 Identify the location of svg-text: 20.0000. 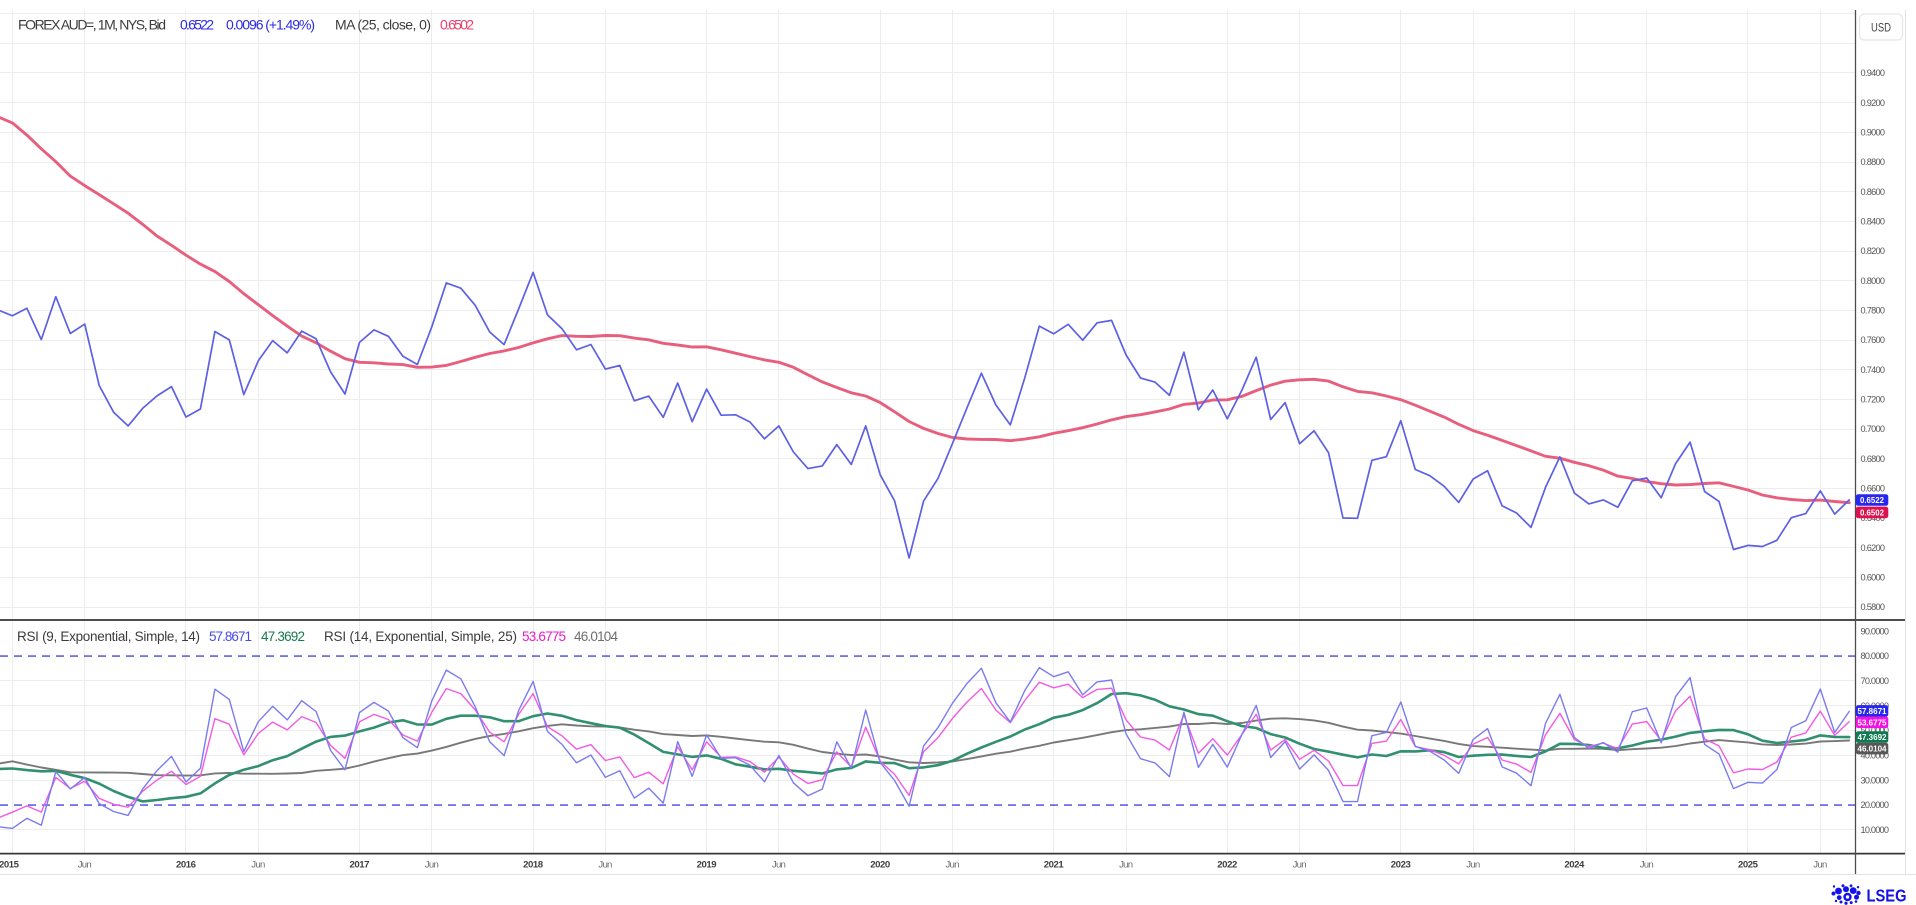
(1875, 805).